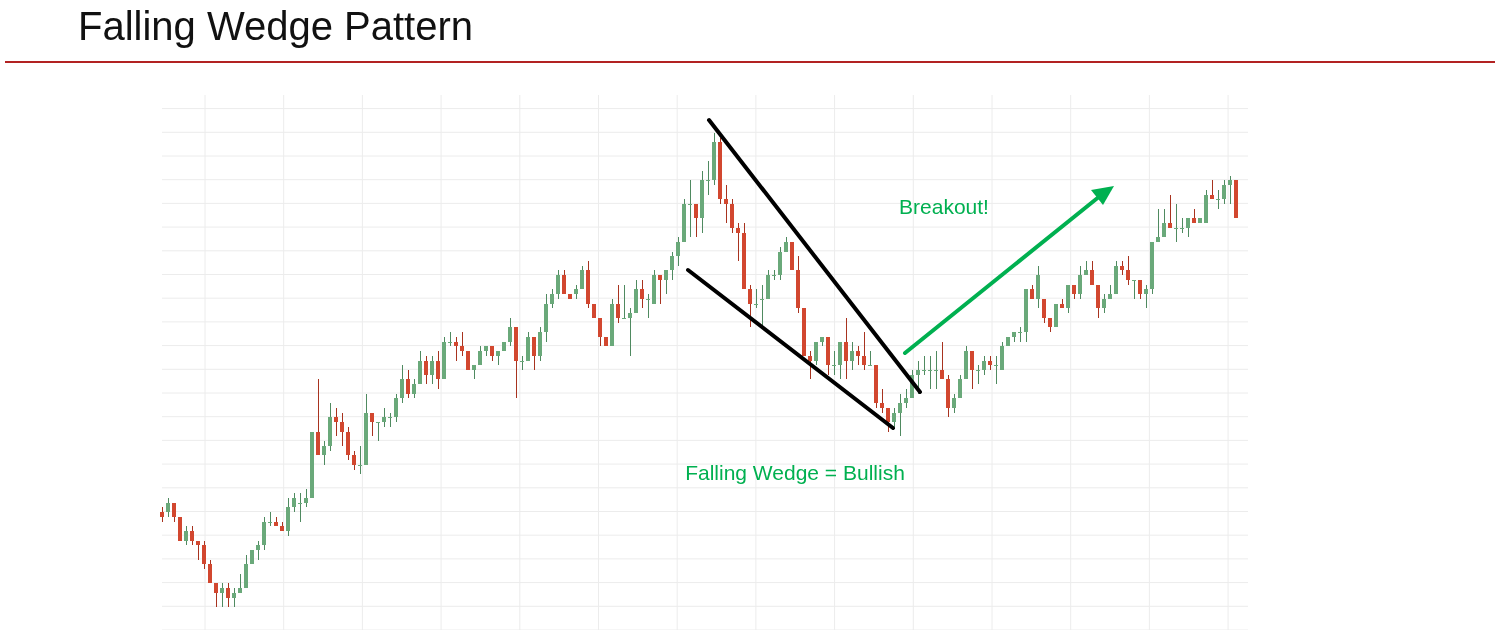 This screenshot has width=1500, height=630. What do you see at coordinates (795, 472) in the screenshot?
I see `annotation: Falling Wedge = Bullish` at bounding box center [795, 472].